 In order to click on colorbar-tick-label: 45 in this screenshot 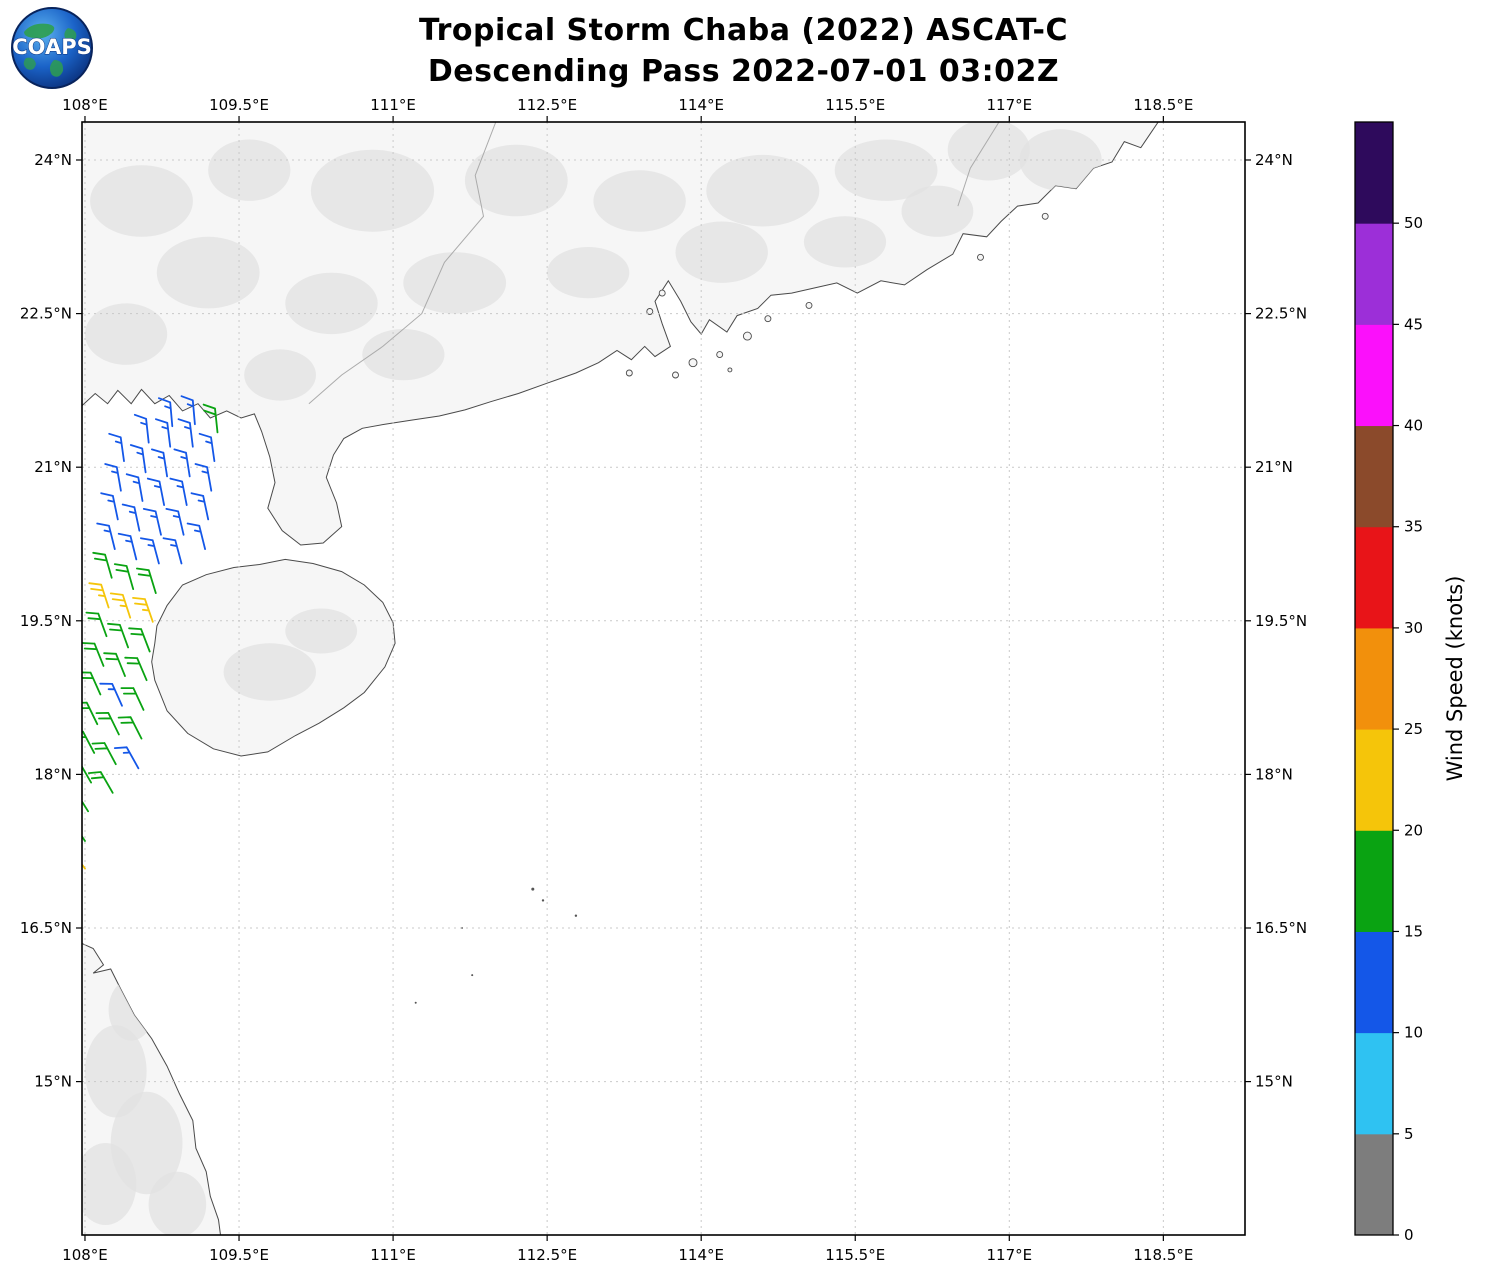, I will do `click(1413, 324)`.